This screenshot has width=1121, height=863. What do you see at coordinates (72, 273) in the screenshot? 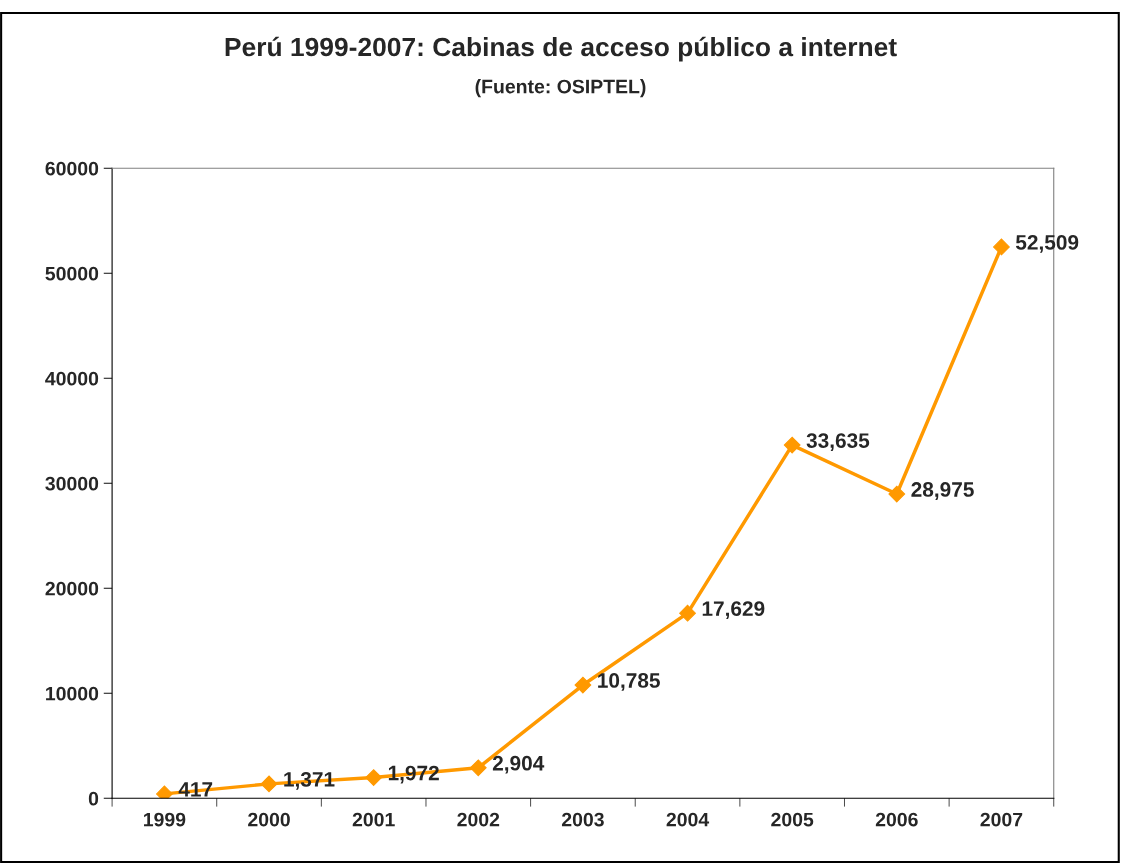
I see `y-tick-label: 50000` at bounding box center [72, 273].